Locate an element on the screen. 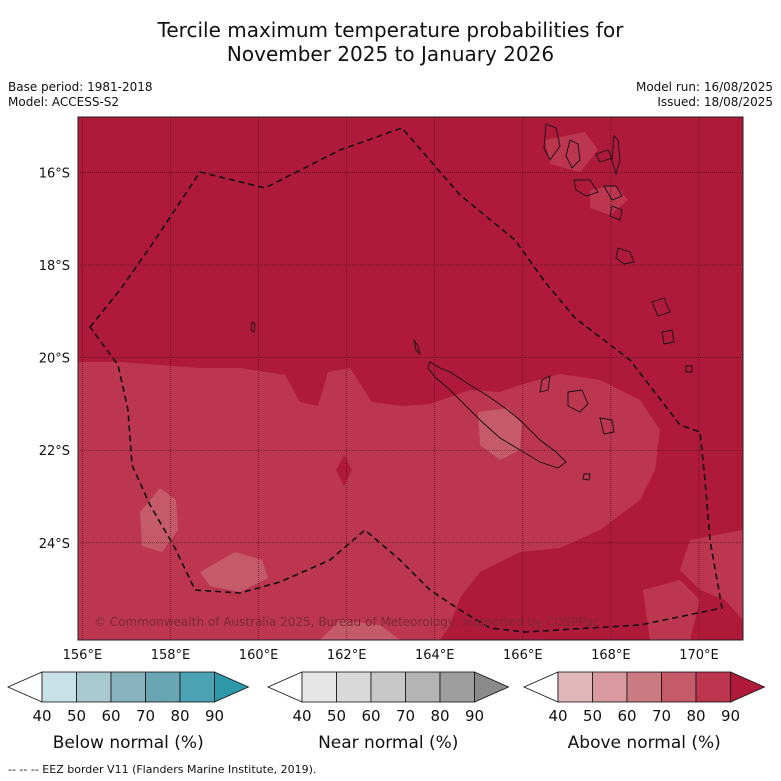 The image size is (781, 781). lon-tick-label: 170°E is located at coordinates (699, 655).